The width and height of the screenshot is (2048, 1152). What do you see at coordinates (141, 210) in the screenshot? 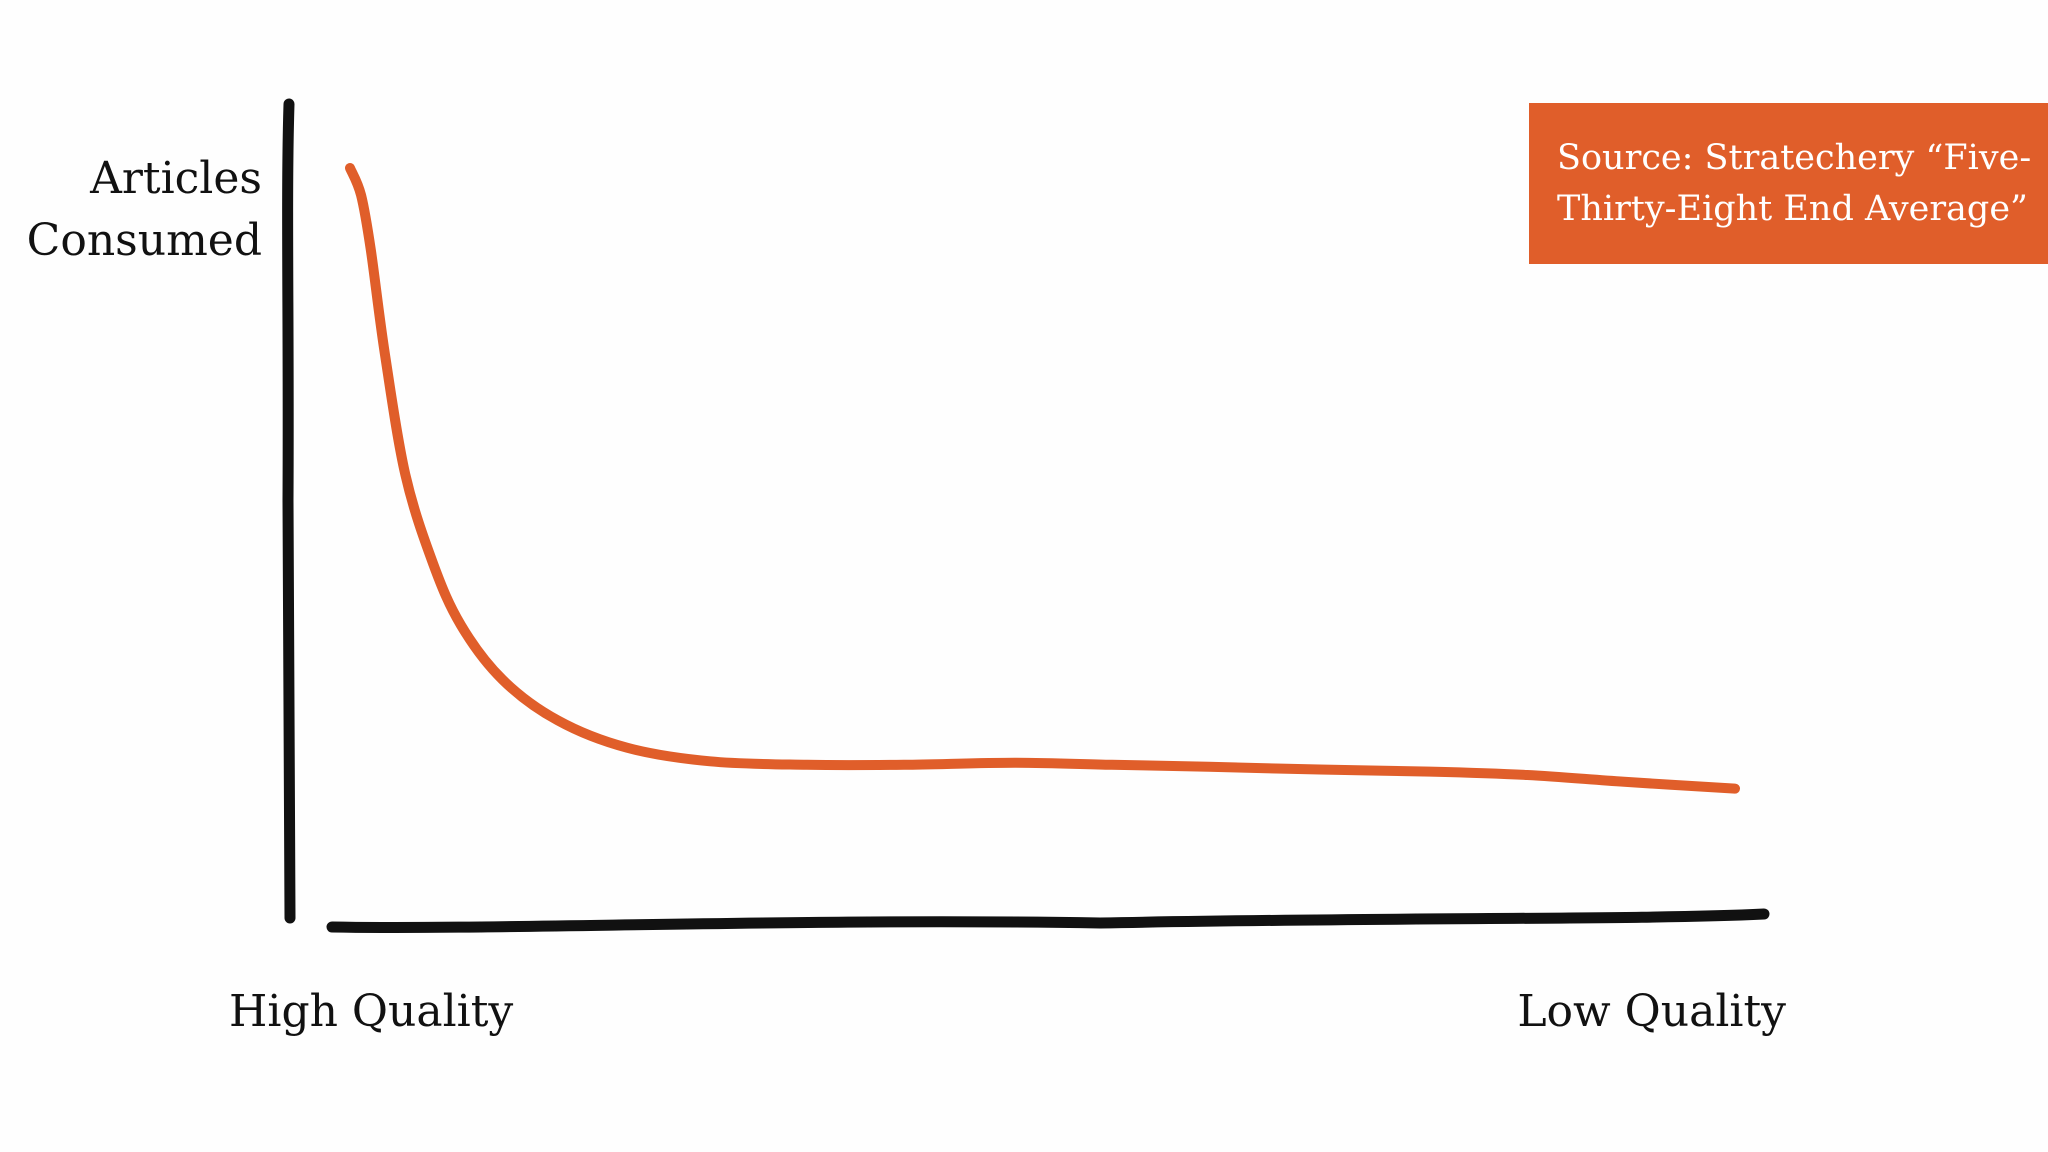
I see `y-axis-label: Articles Consumed` at bounding box center [141, 210].